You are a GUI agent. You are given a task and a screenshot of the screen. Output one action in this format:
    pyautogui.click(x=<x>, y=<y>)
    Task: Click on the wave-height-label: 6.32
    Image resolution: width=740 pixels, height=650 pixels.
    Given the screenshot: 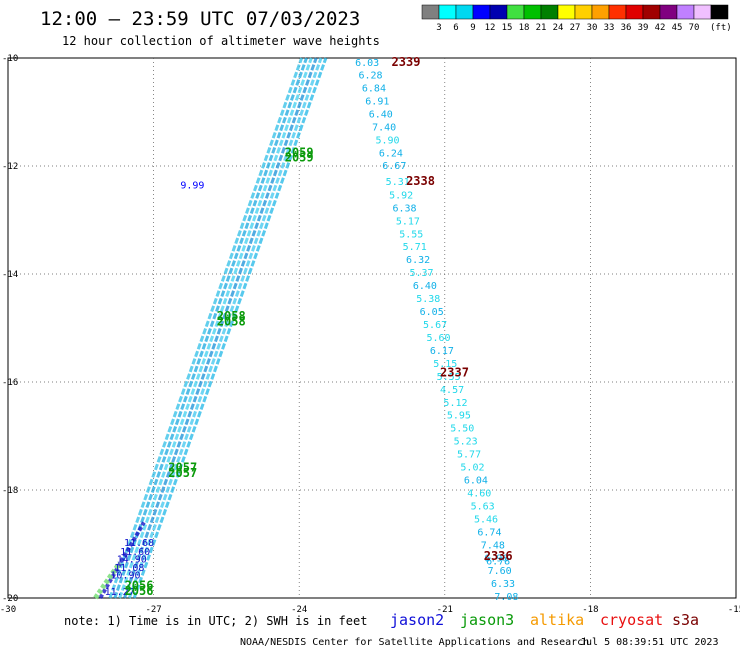 What is the action you would take?
    pyautogui.click(x=418, y=260)
    